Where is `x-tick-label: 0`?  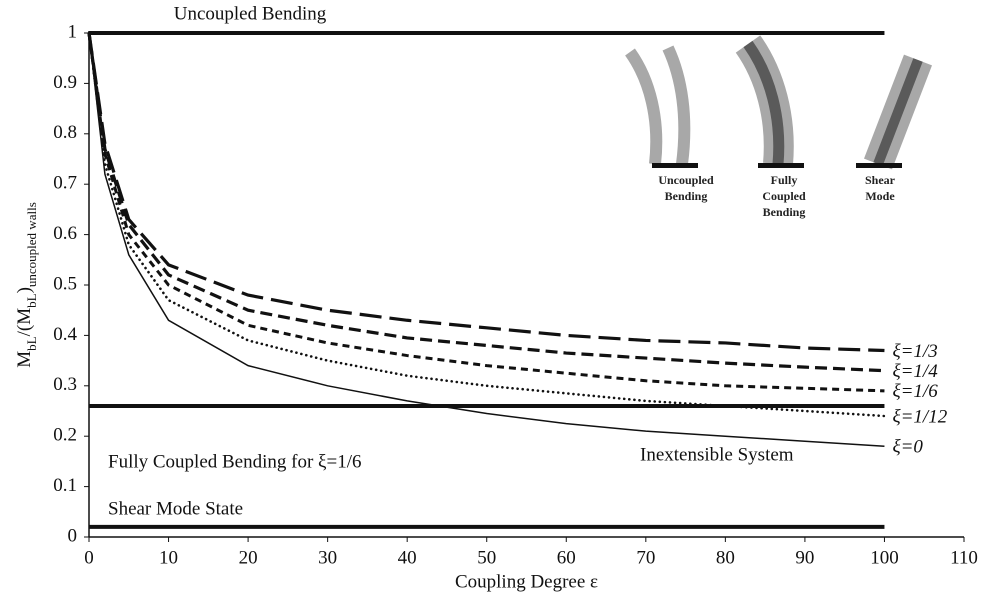 x-tick-label: 0 is located at coordinates (89, 557).